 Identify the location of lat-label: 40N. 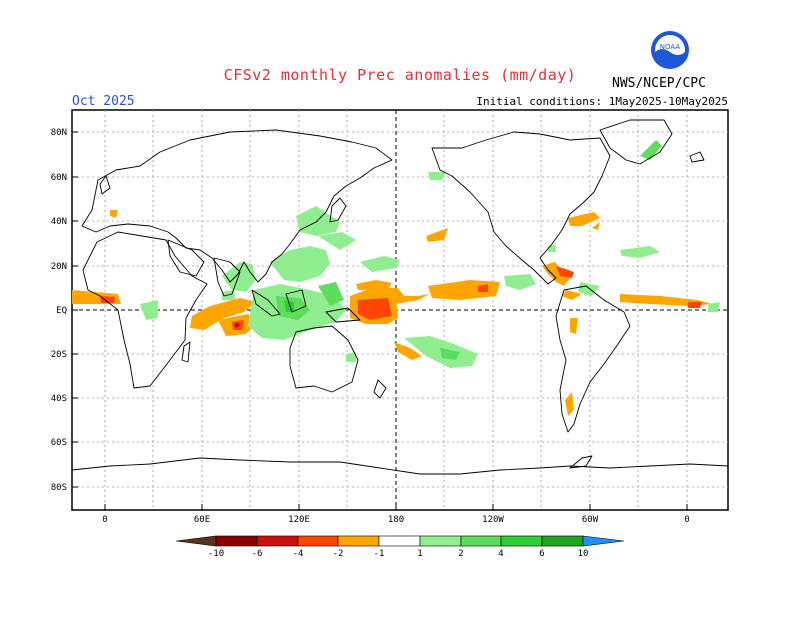
(59, 222).